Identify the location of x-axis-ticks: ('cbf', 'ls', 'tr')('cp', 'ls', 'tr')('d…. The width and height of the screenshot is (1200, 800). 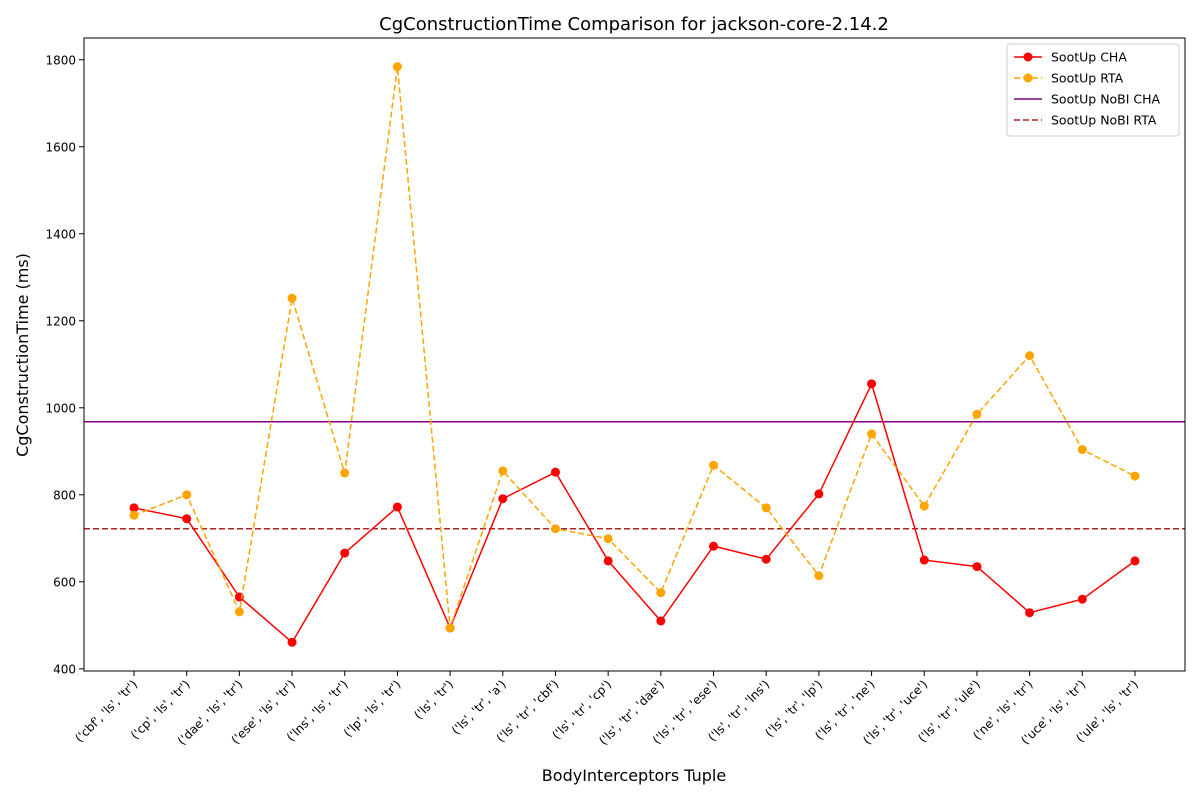
(606, 709).